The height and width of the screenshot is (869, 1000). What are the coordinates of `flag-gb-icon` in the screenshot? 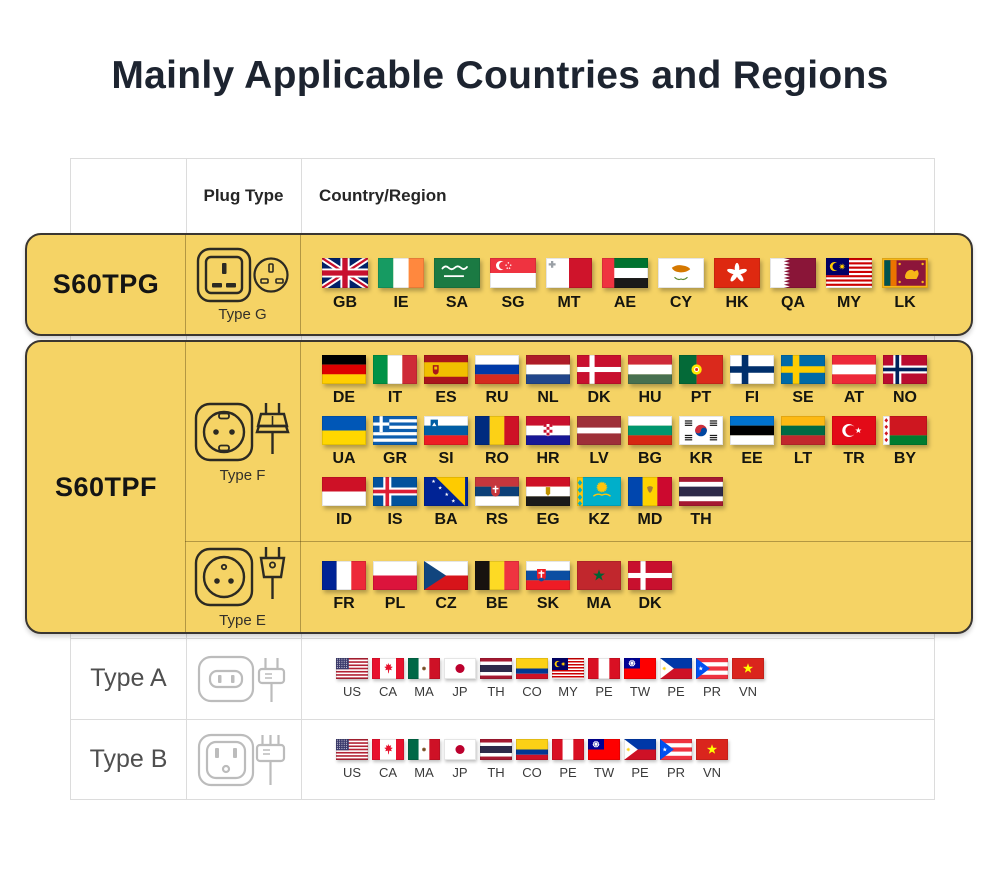 It's located at (345, 272).